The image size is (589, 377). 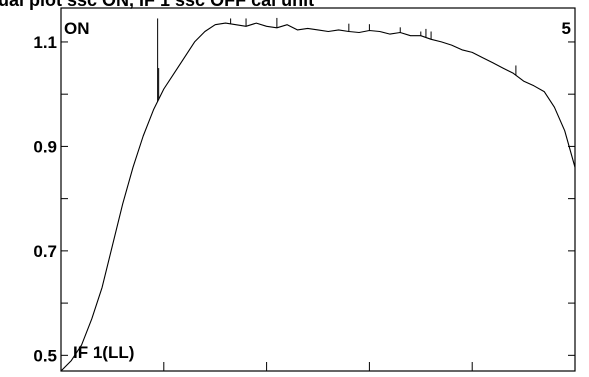 I want to click on y-tick-label-0: 1.1, so click(x=45, y=42).